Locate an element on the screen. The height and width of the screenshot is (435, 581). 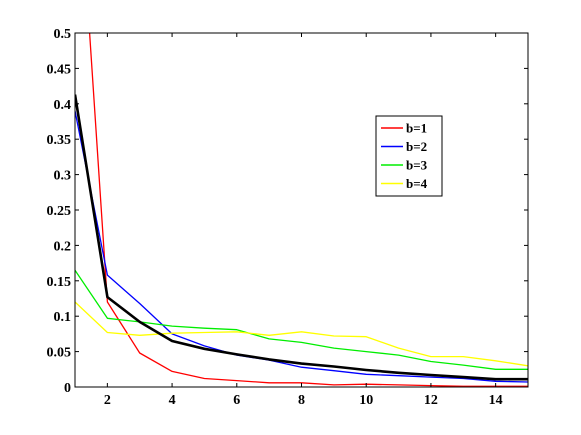
x-tick-label: 14 is located at coordinates (496, 400).